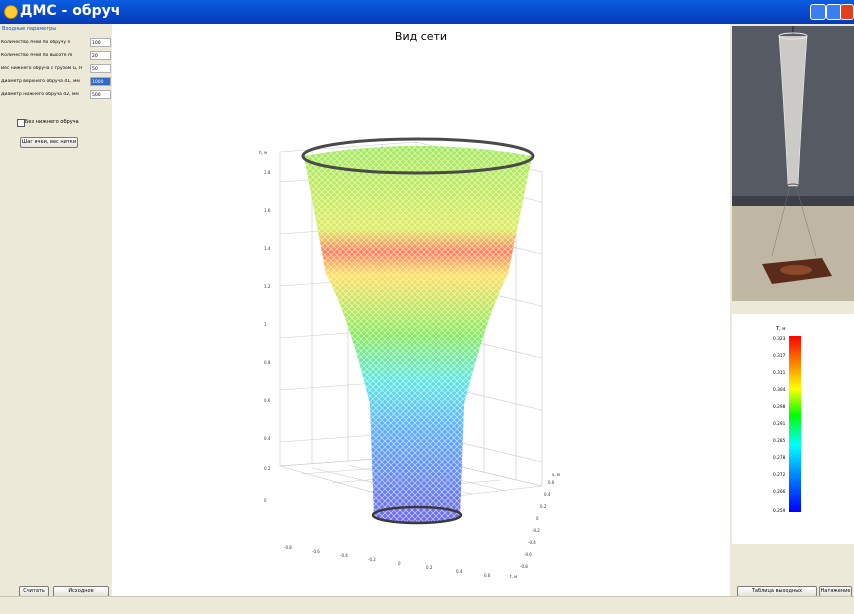 The image size is (854, 614). Describe the element at coordinates (779, 458) in the screenshot. I see `colorbar-tick: 0.278` at that location.